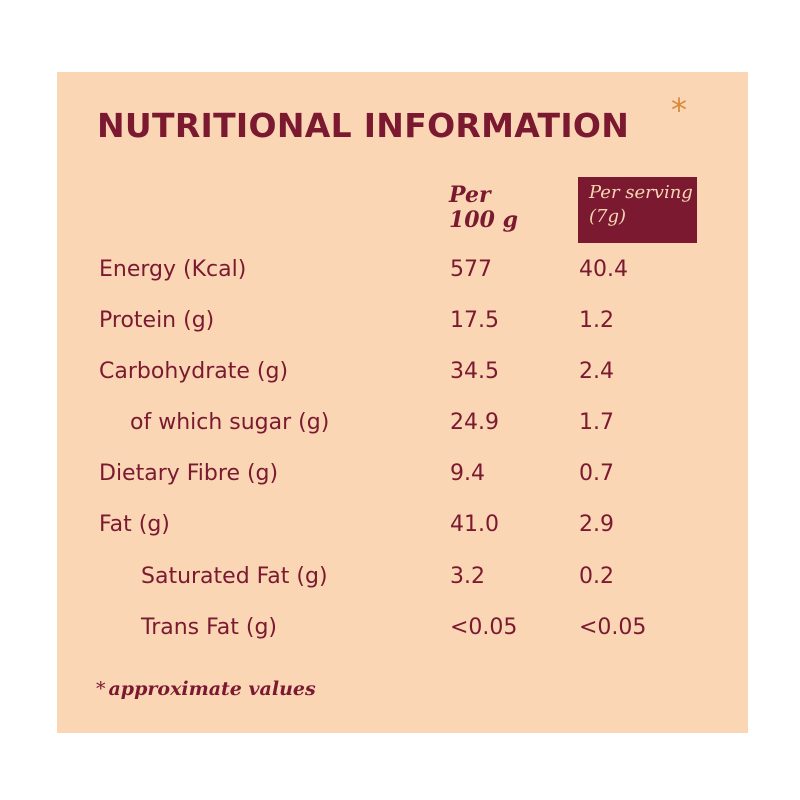 This screenshot has width=800, height=800. What do you see at coordinates (467, 473) in the screenshot?
I see `value-per-100g: 9.4` at bounding box center [467, 473].